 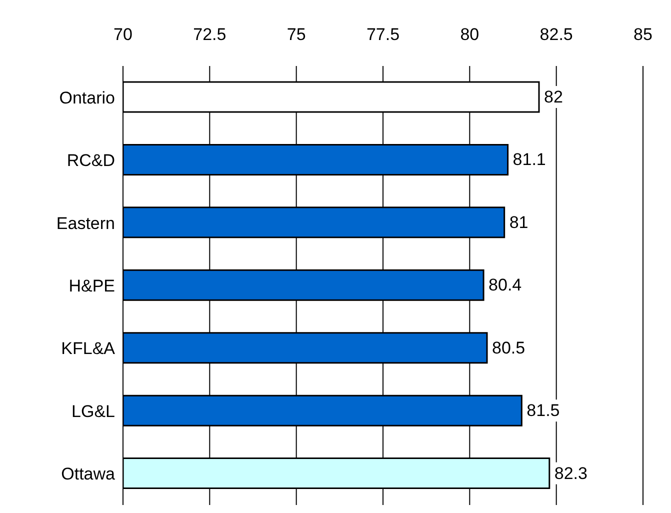 I want to click on data-label: 82.3, so click(x=571, y=473).